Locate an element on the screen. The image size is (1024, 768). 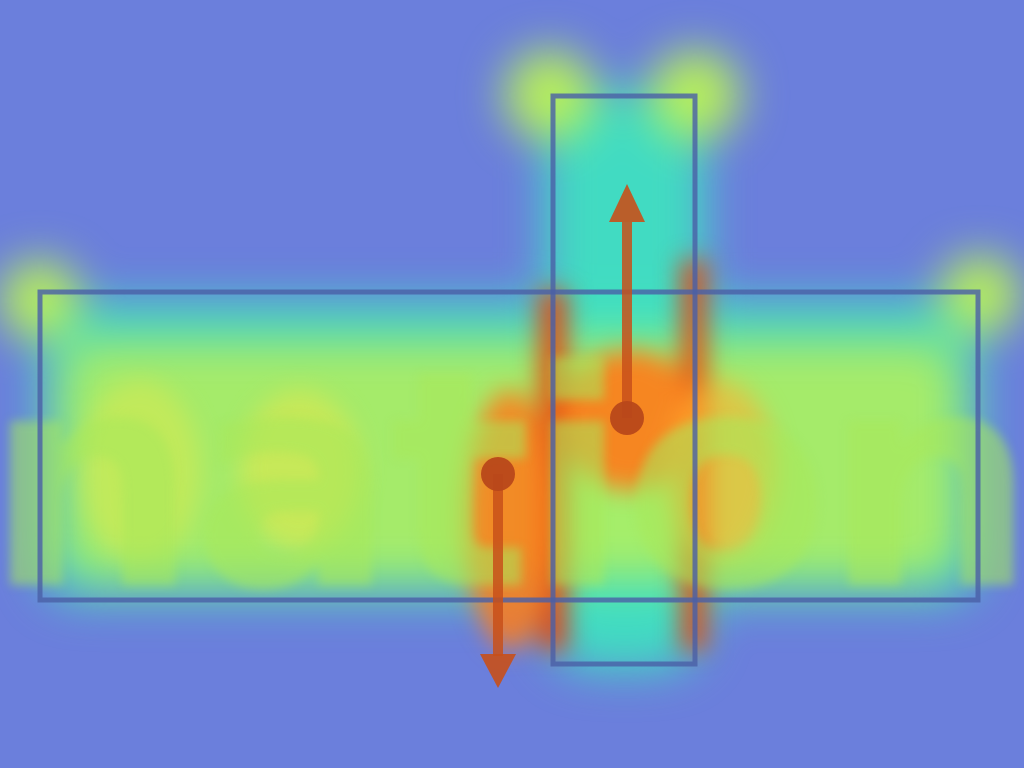
arrow-up is located at coordinates (627, 309).